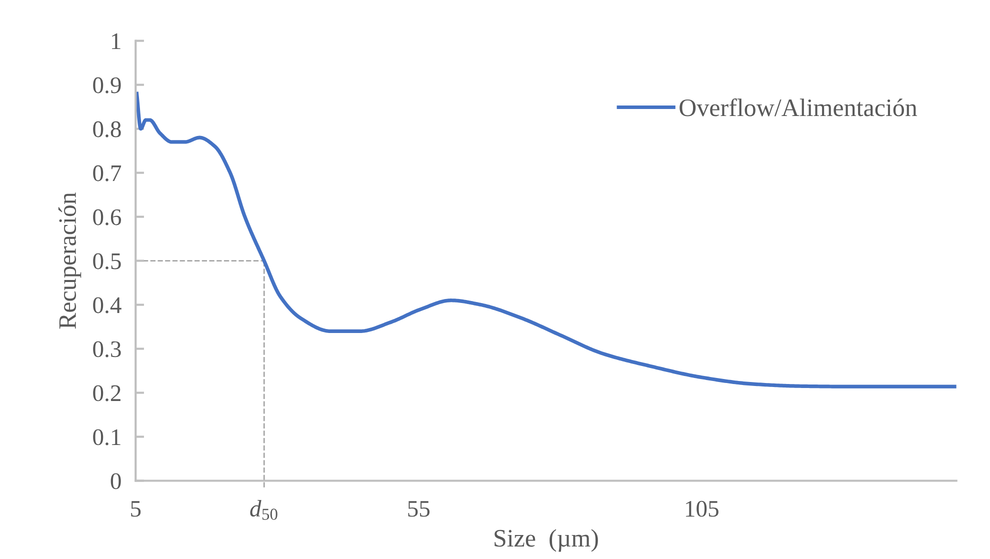 The width and height of the screenshot is (990, 559). What do you see at coordinates (107, 173) in the screenshot?
I see `y-tick-label: 0.7` at bounding box center [107, 173].